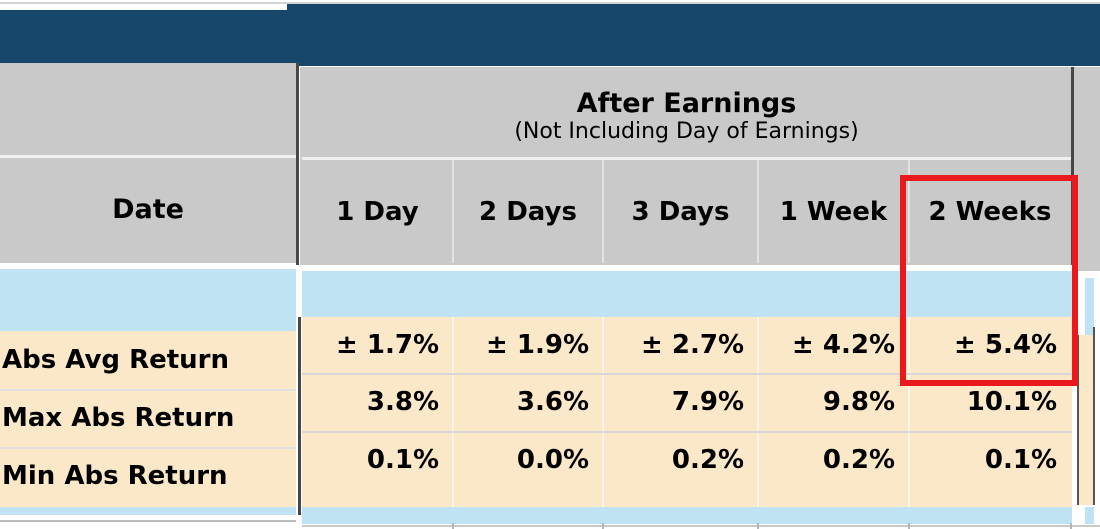 This screenshot has width=1100, height=529. What do you see at coordinates (701, 526) in the screenshot?
I see `bottom-border-right` at bounding box center [701, 526].